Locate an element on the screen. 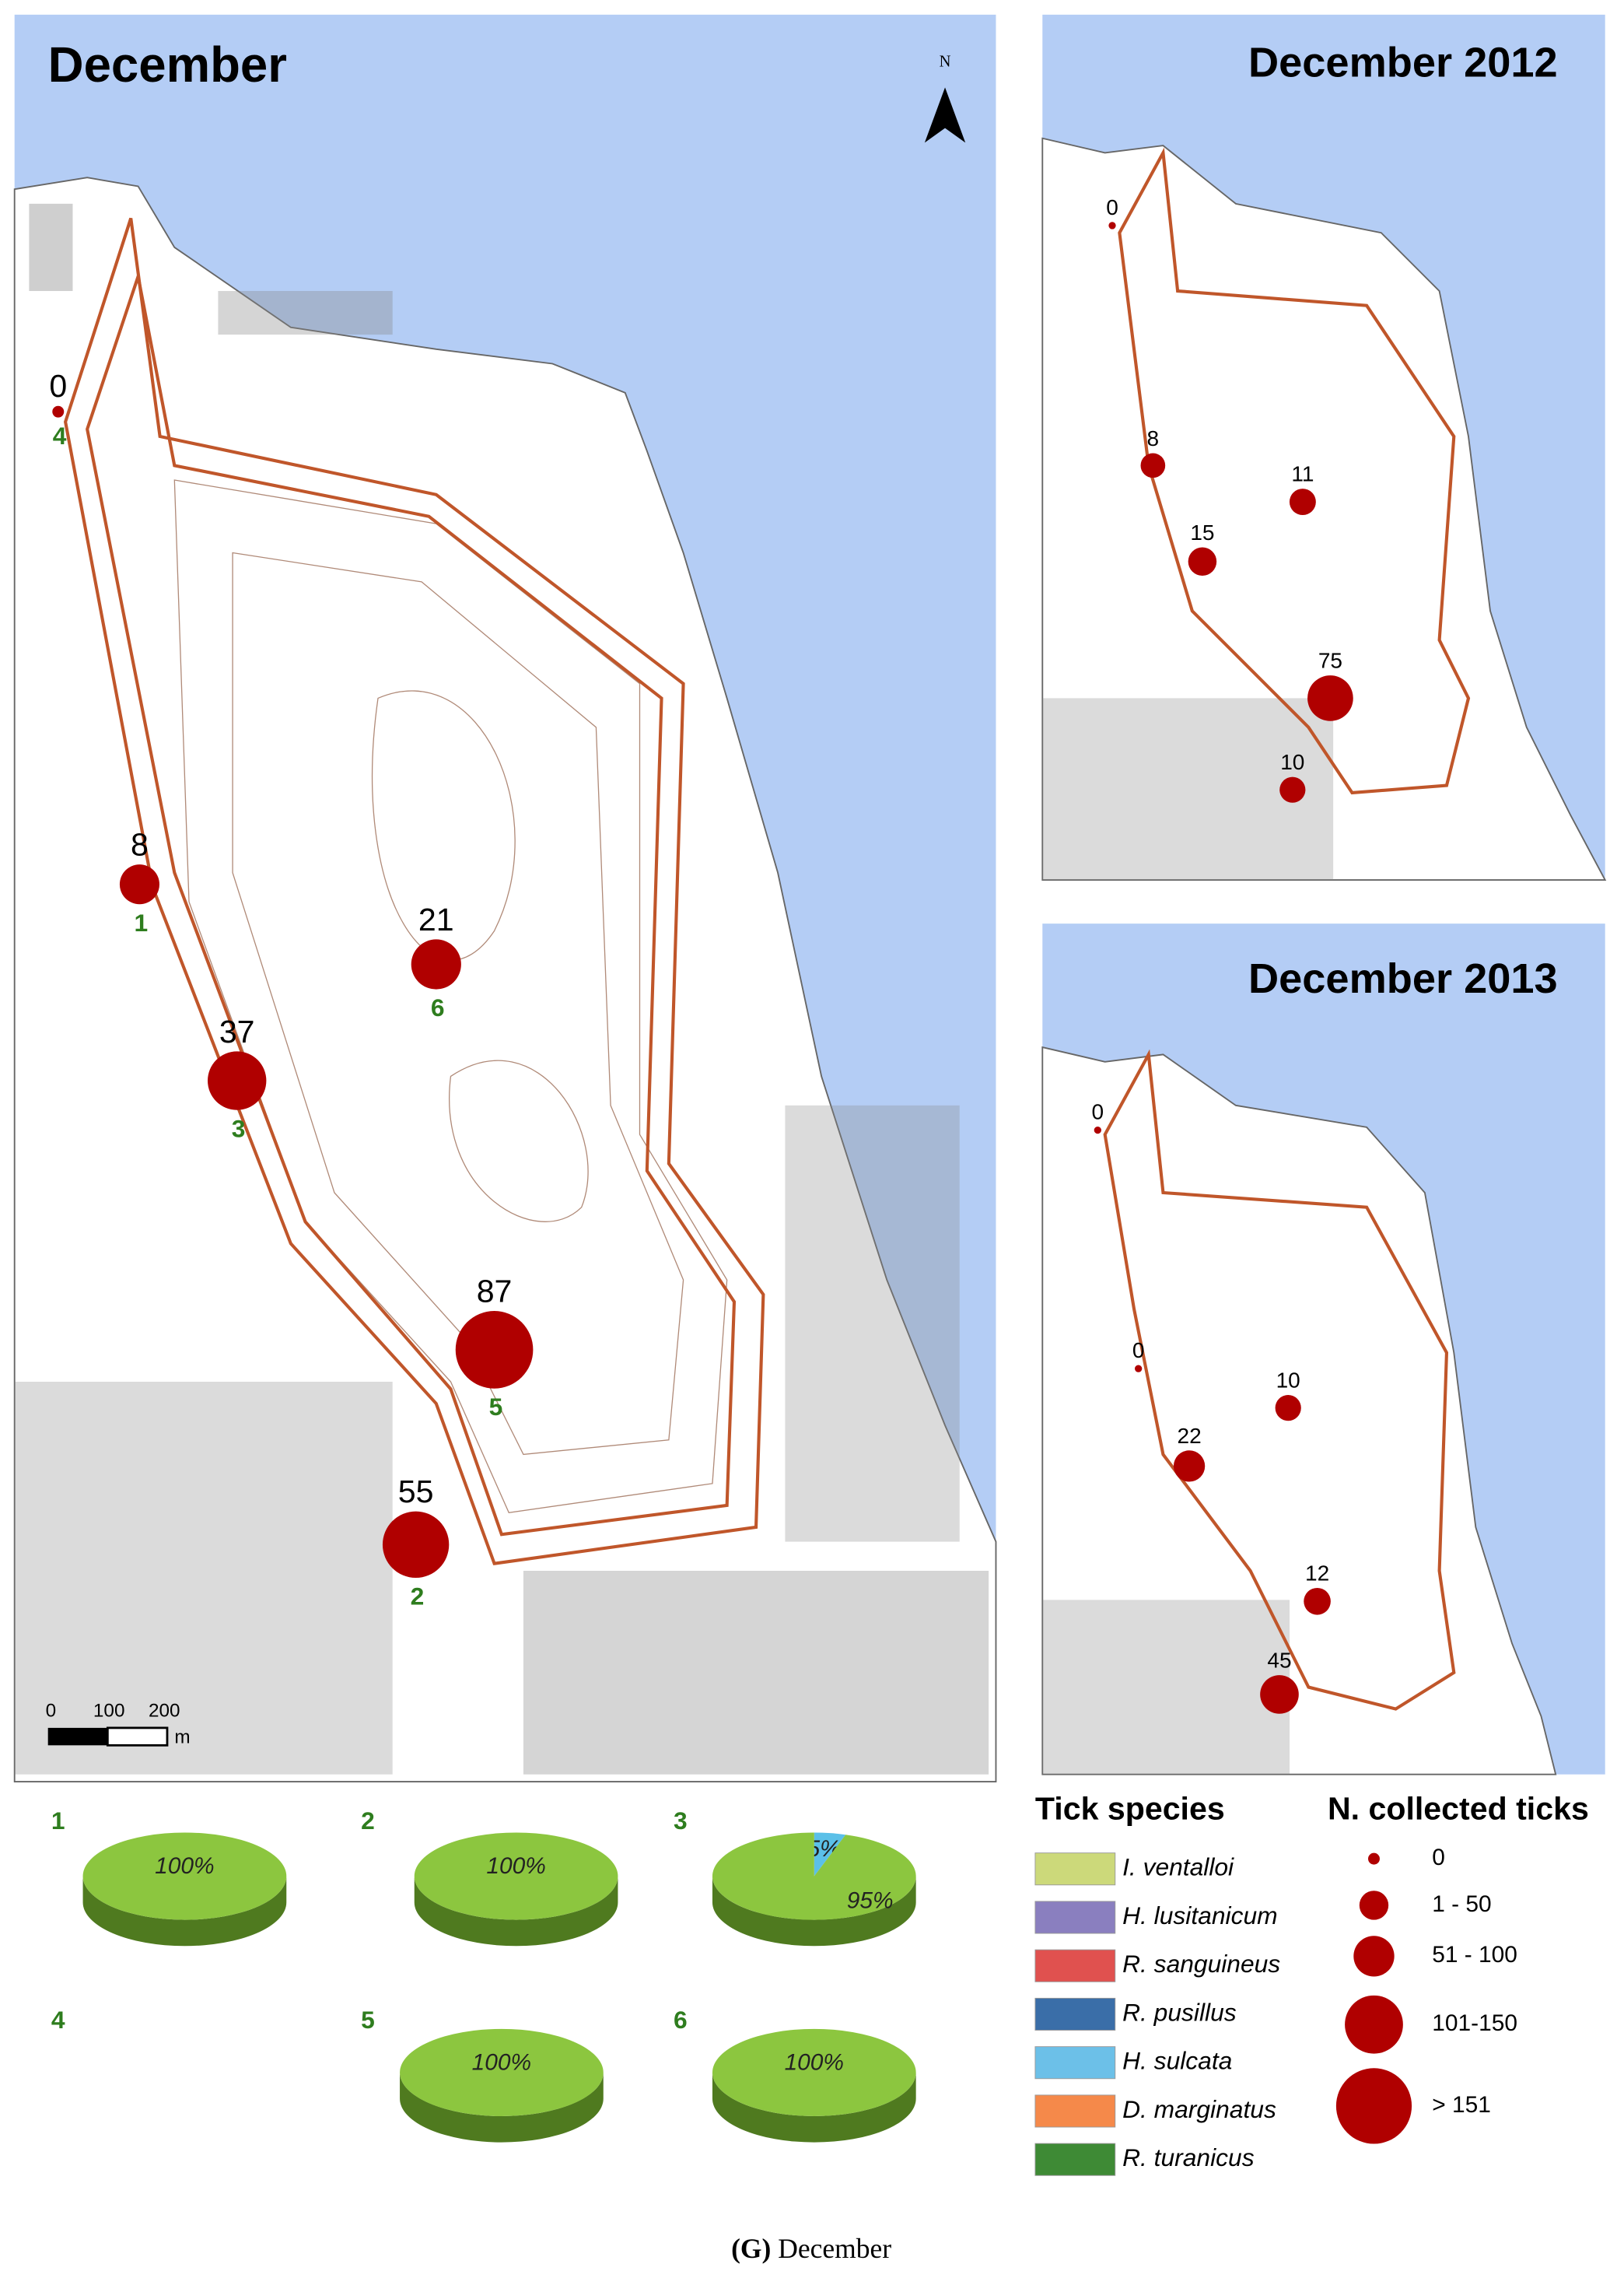  inset-2013 is located at coordinates (1323, 1349).